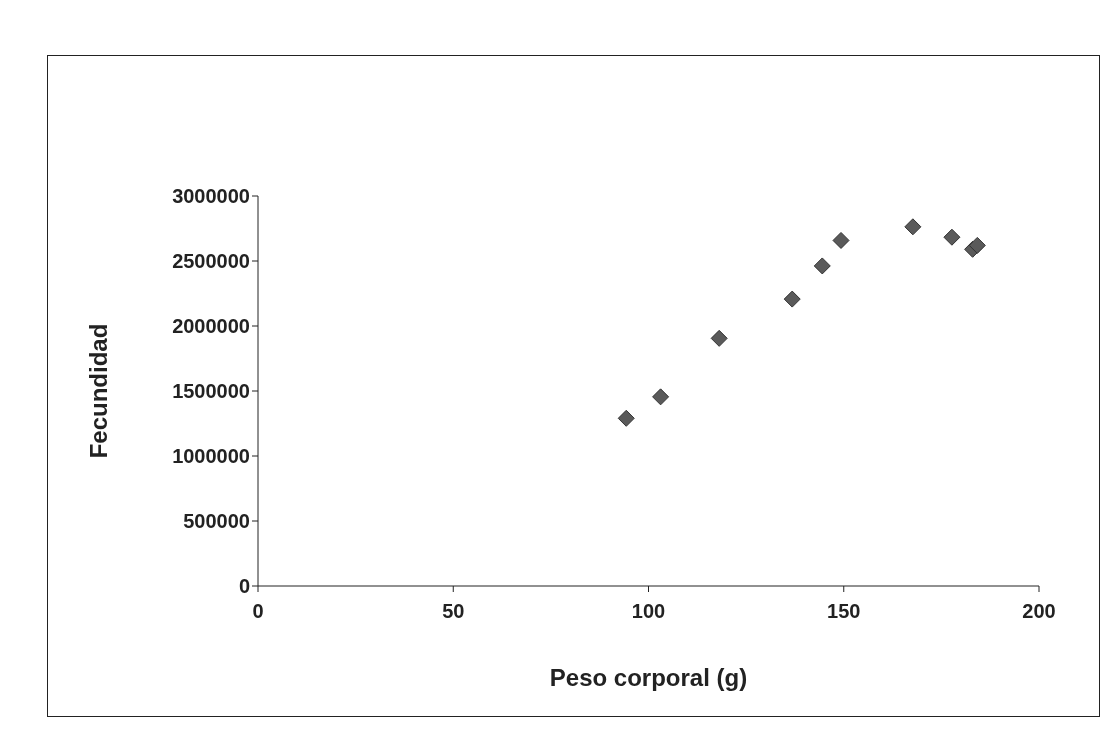 The image size is (1118, 743). Describe the element at coordinates (98, 391) in the screenshot. I see `y-axis-title: Fecundidad` at that location.